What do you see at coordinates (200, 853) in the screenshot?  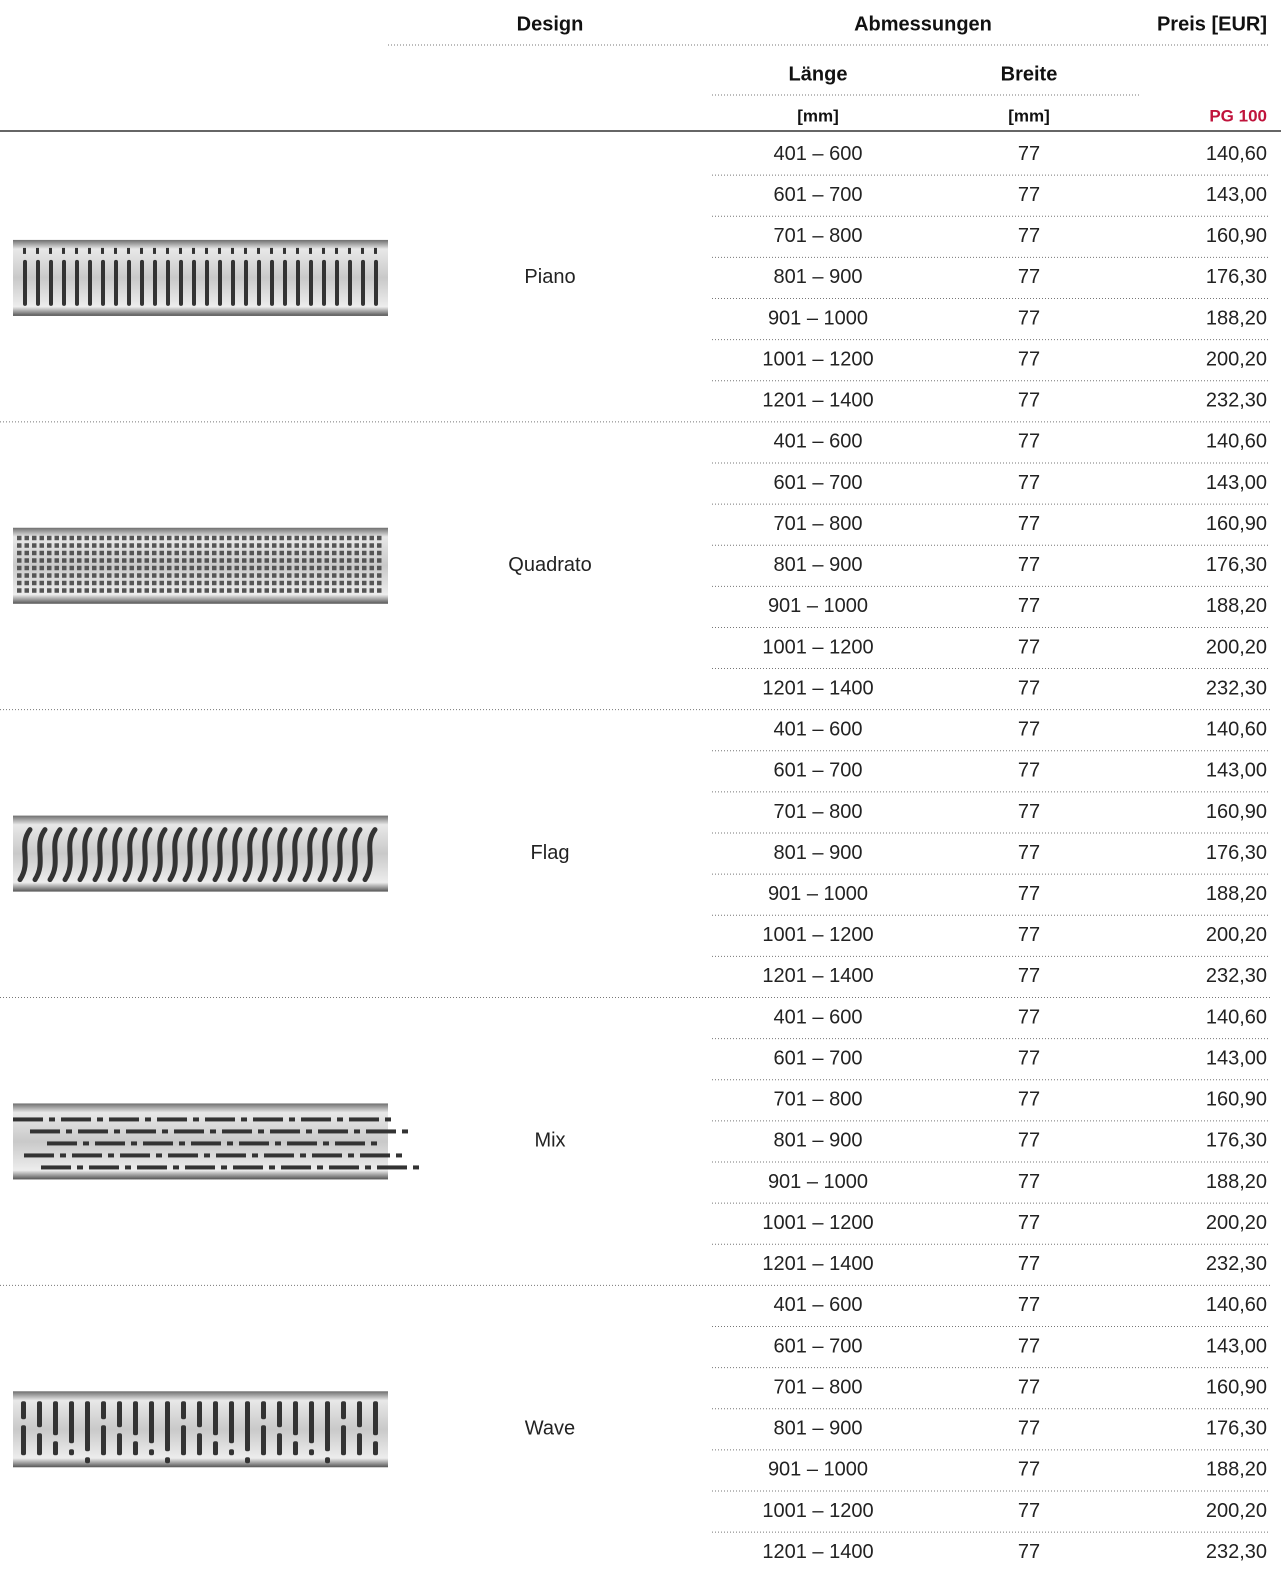 I see `product-image` at bounding box center [200, 853].